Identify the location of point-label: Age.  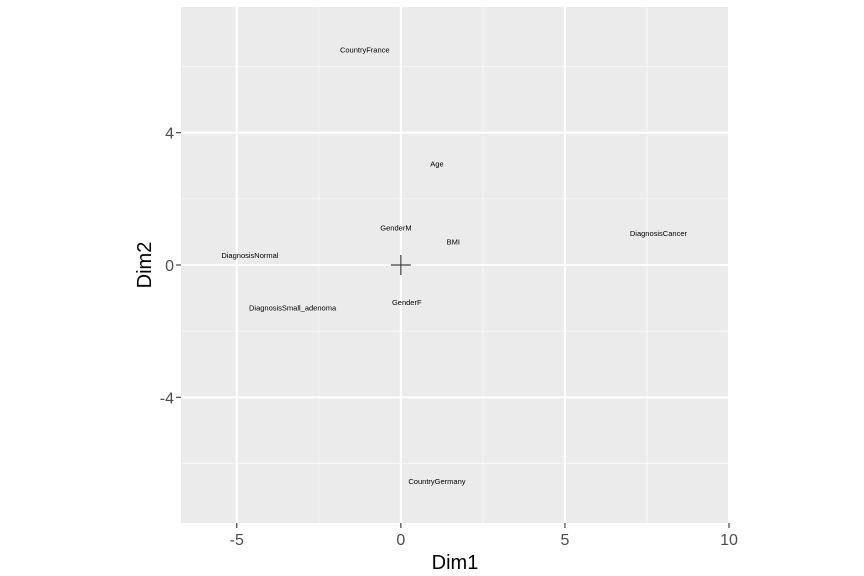
(436, 164).